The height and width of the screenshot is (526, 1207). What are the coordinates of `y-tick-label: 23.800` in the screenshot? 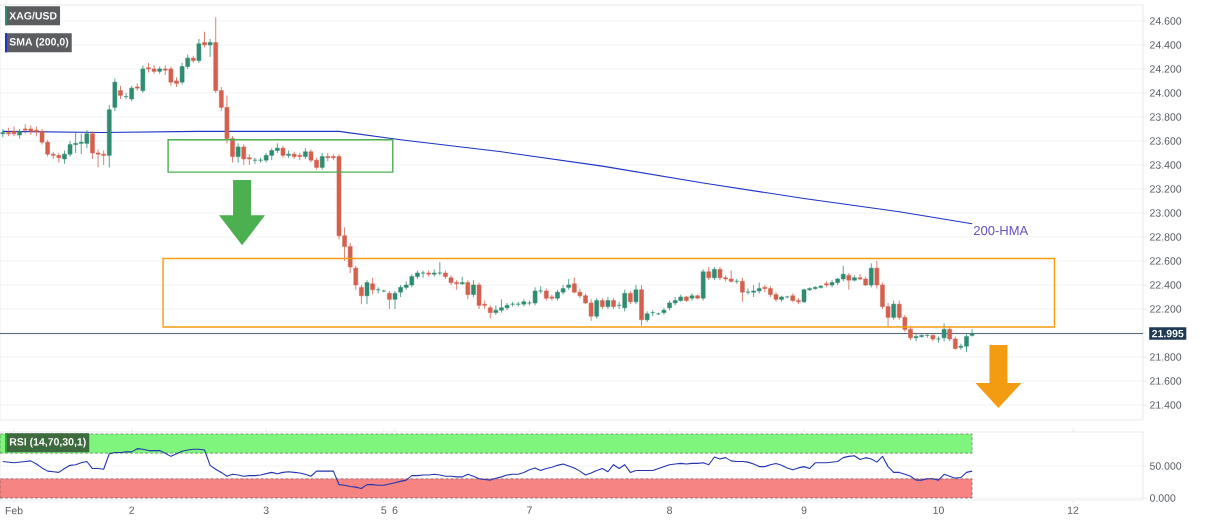 It's located at (1166, 117).